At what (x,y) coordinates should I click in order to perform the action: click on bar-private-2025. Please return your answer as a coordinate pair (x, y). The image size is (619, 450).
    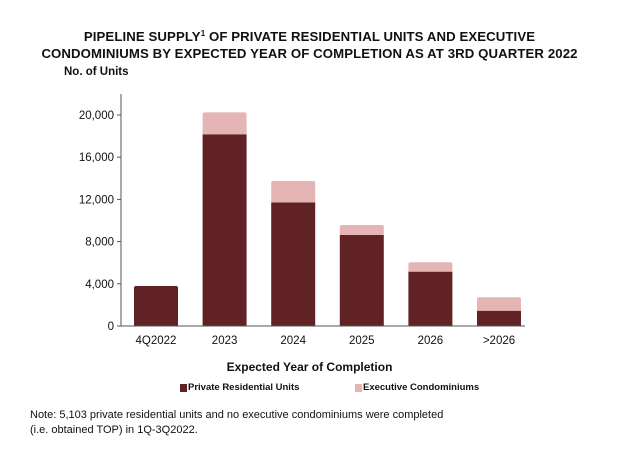
    Looking at the image, I should click on (361, 280).